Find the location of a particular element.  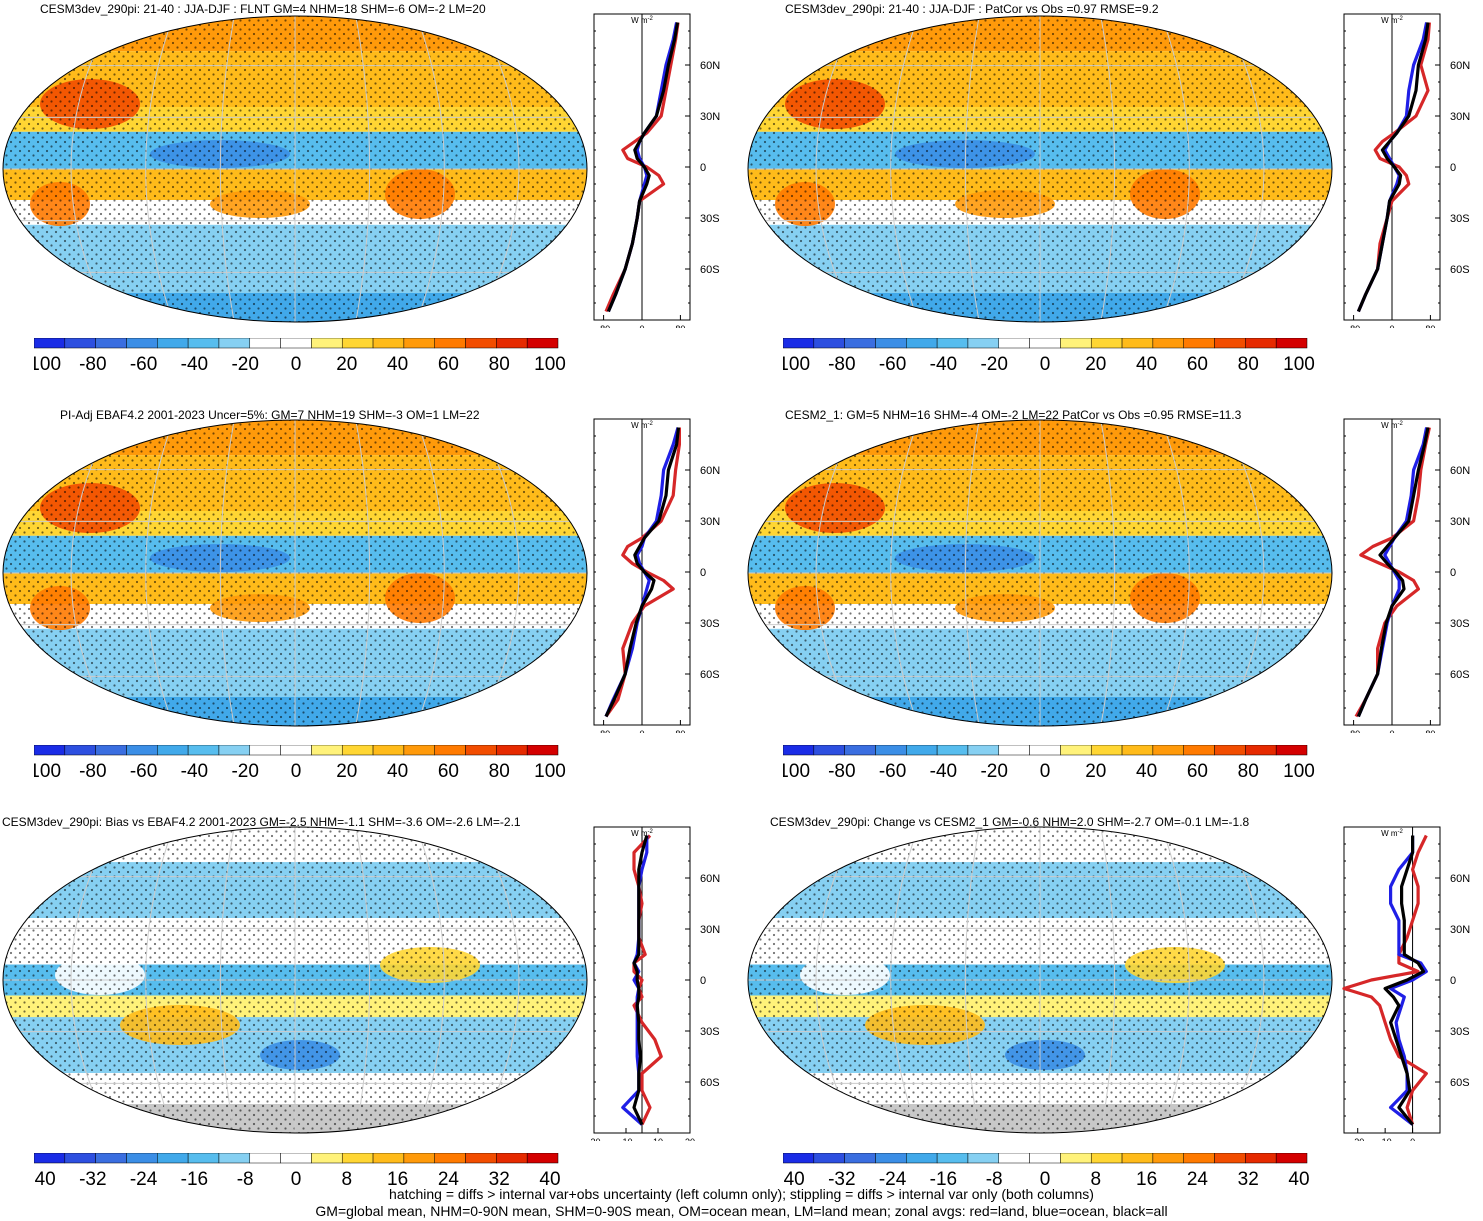

colorbar: -40 -32 -24 -16 -8 0 8 16 24 32 40 is located at coordinates (1046, 1171).